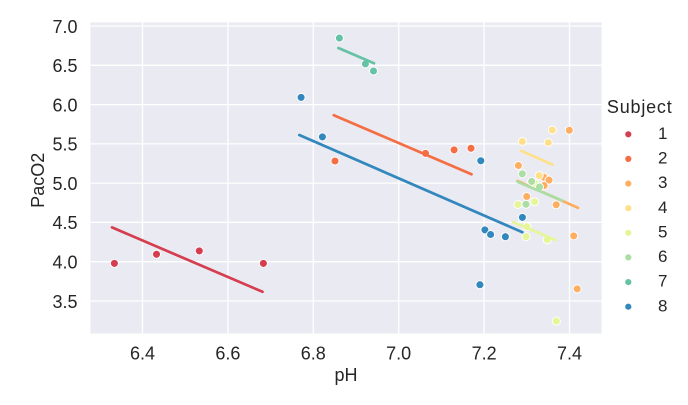 The image size is (688, 405). I want to click on svg-text: 8, so click(662, 305).